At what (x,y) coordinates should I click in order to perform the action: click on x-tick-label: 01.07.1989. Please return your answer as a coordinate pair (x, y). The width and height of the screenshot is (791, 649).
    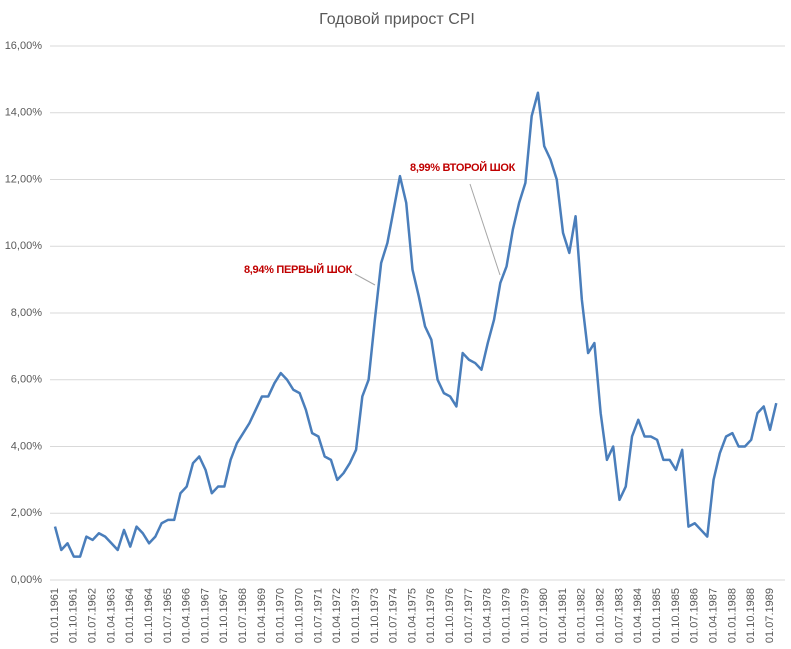
    Looking at the image, I should click on (770, 615).